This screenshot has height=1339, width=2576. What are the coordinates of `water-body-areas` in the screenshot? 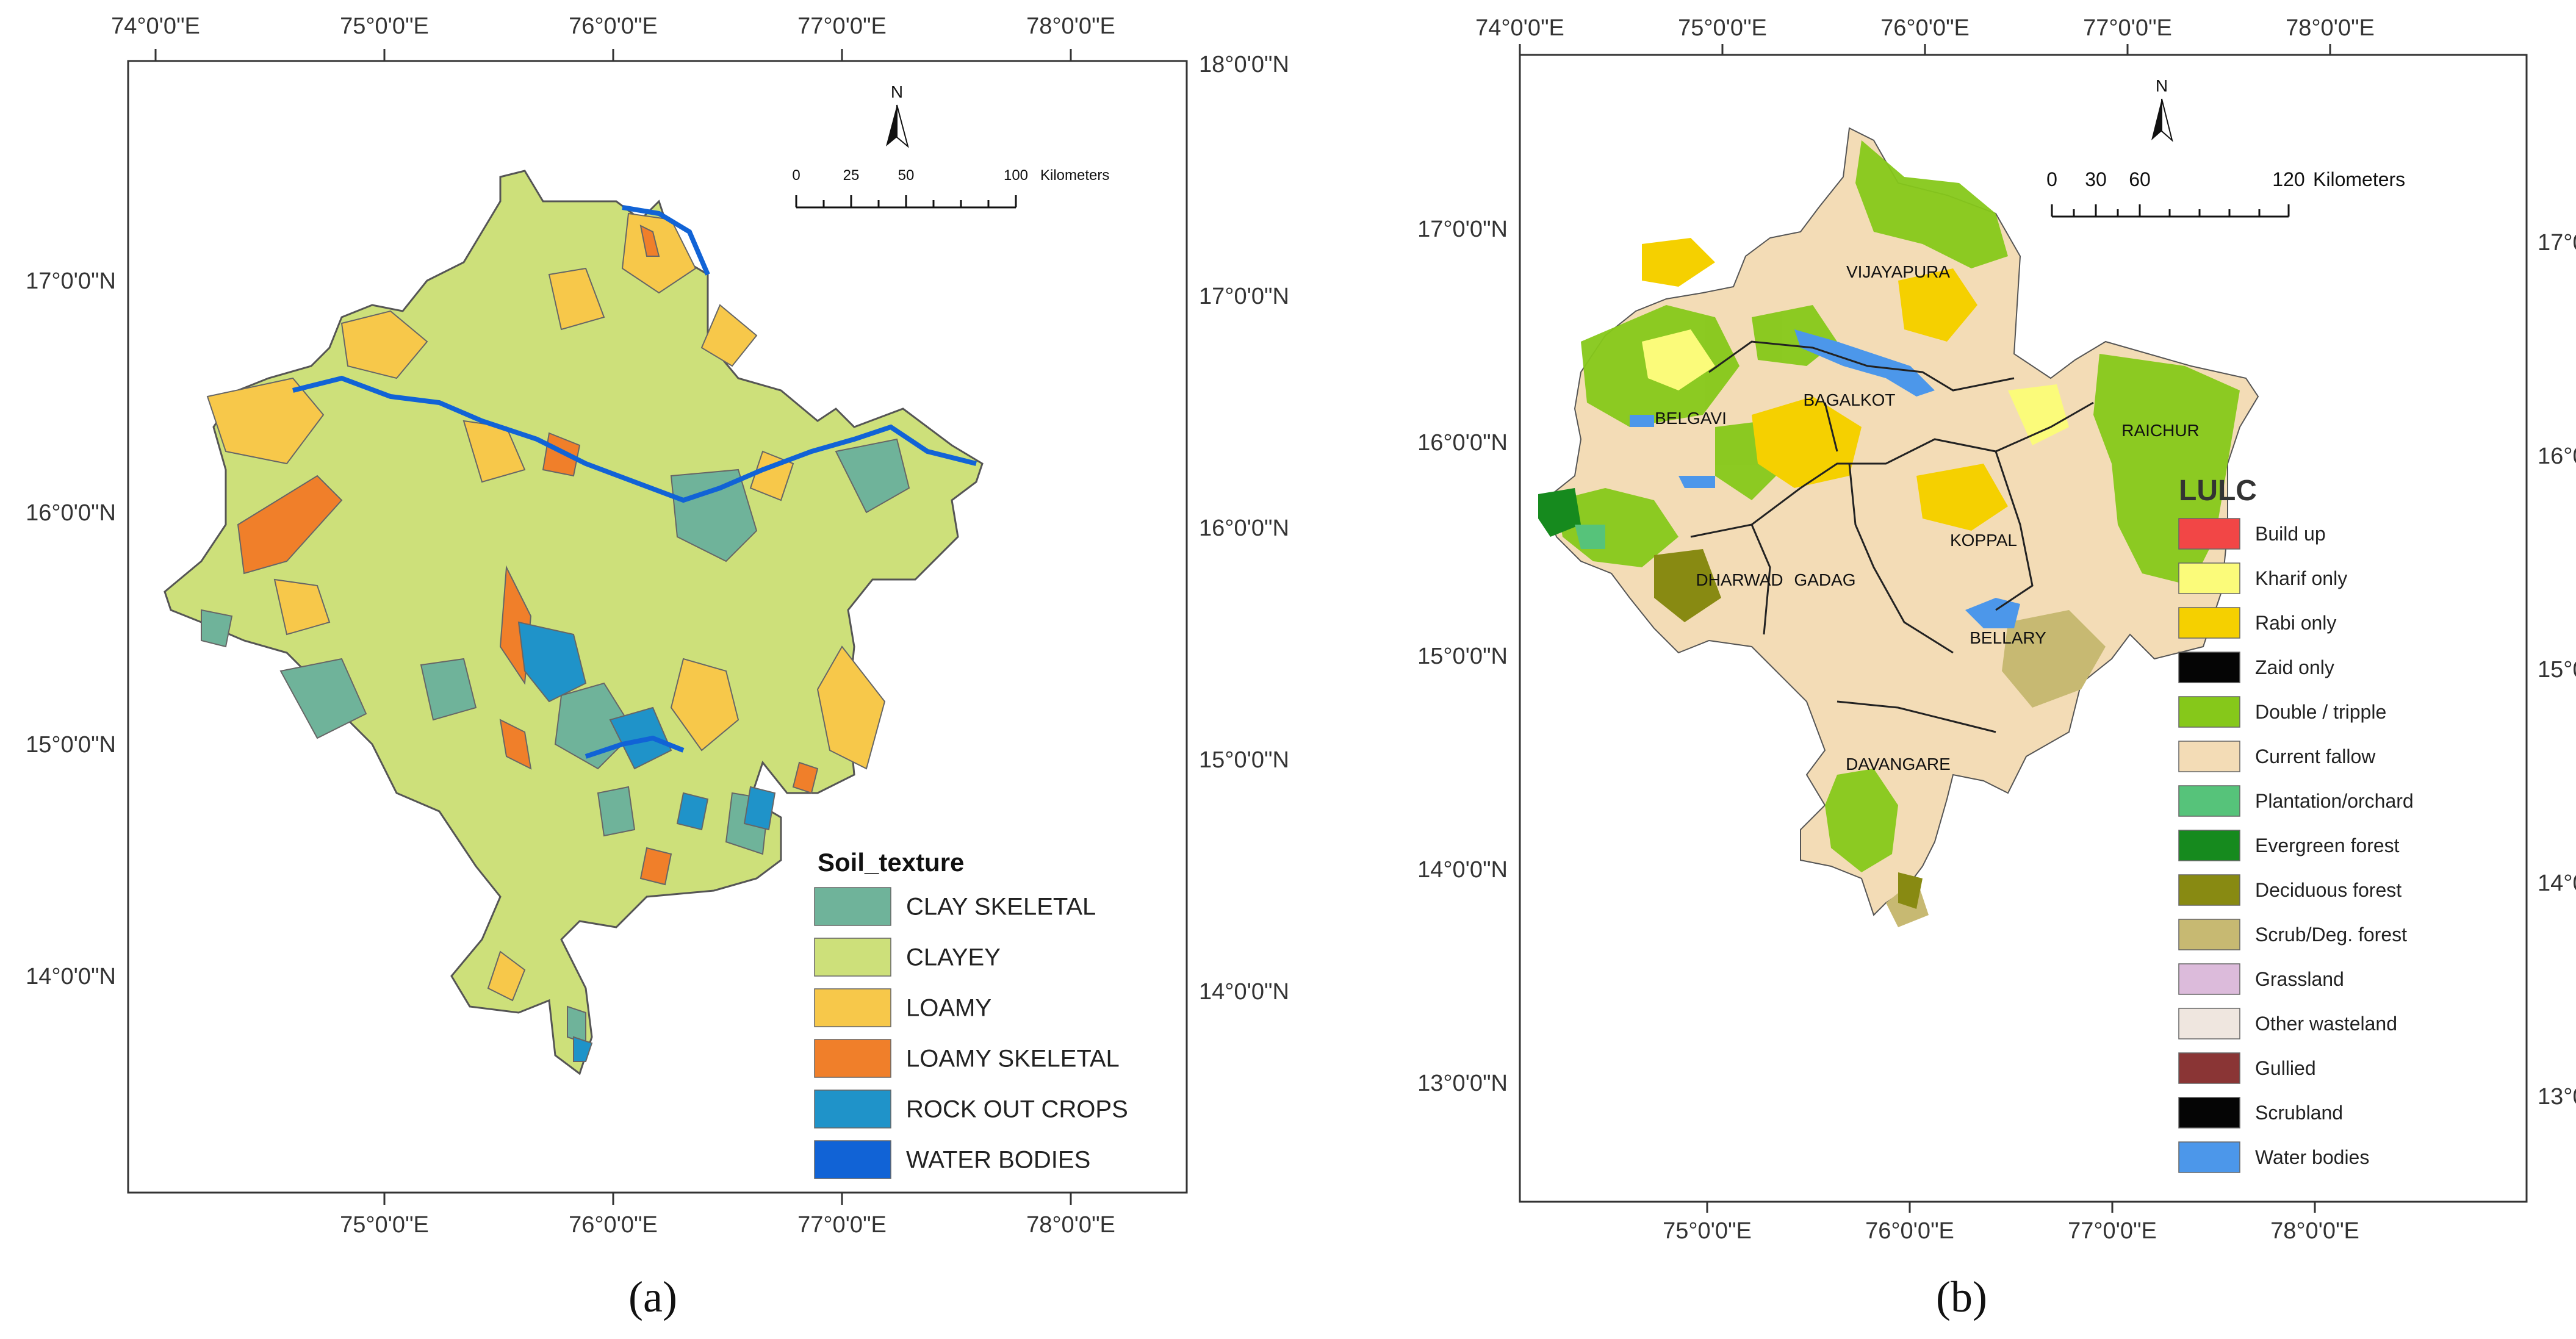 It's located at (1825, 478).